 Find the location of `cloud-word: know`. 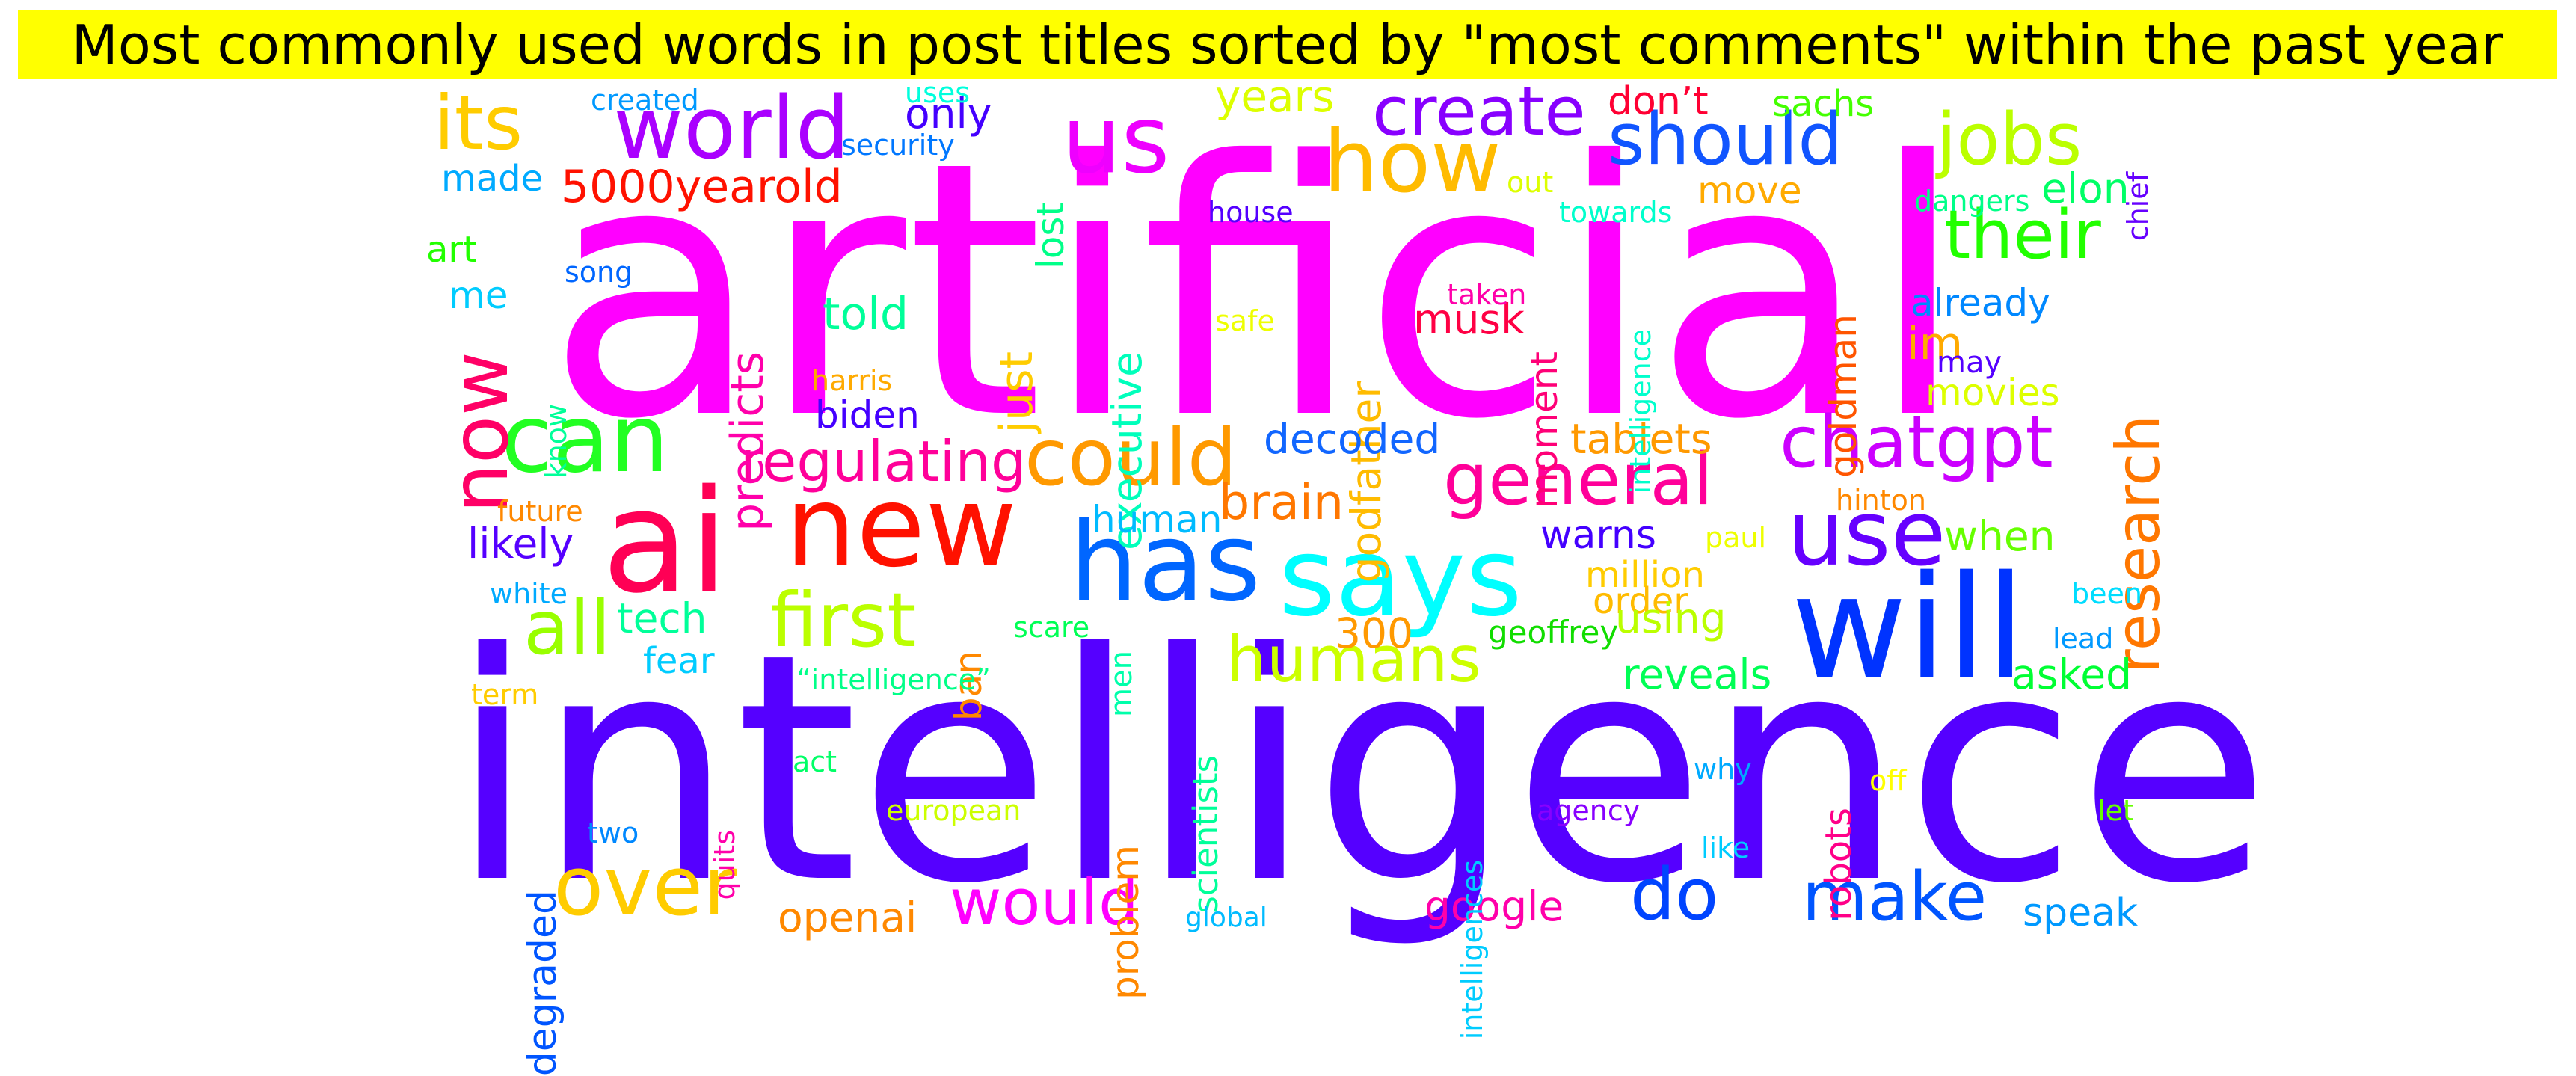

cloud-word: know is located at coordinates (556, 441).